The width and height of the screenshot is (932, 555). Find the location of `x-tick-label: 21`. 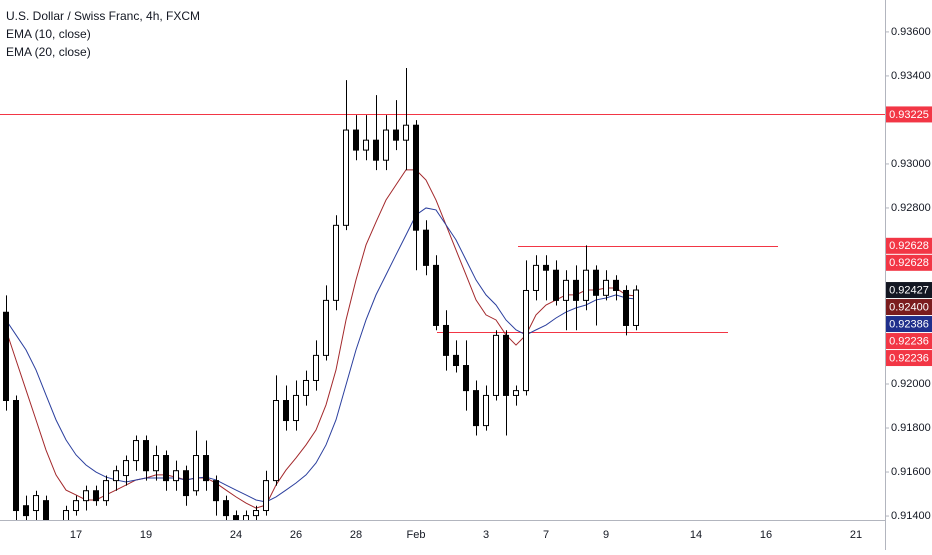

x-tick-label: 21 is located at coordinates (856, 535).